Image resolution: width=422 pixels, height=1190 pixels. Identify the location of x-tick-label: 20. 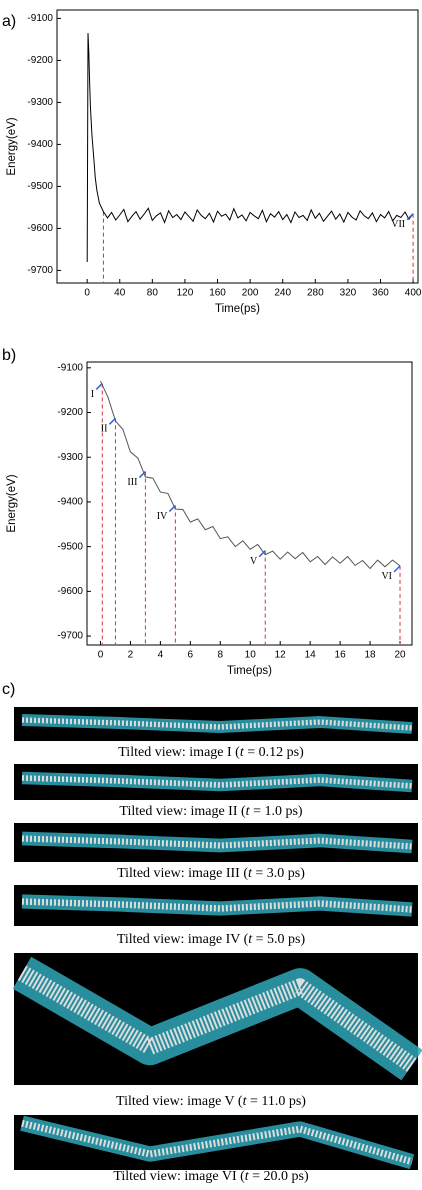
(400, 655).